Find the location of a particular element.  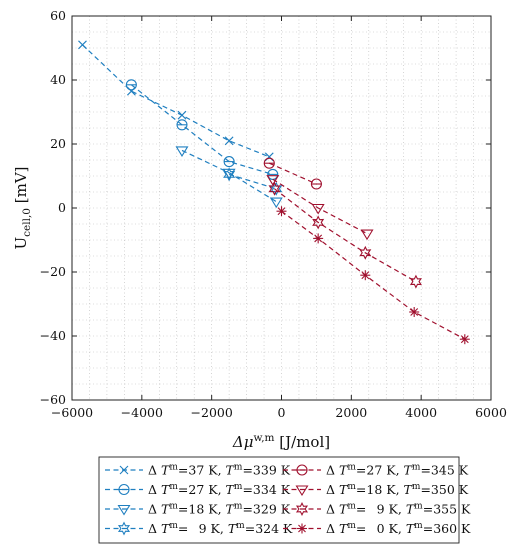

legend-entry: Δ Tm=18 K, Tm=350 K is located at coordinates (376, 489).